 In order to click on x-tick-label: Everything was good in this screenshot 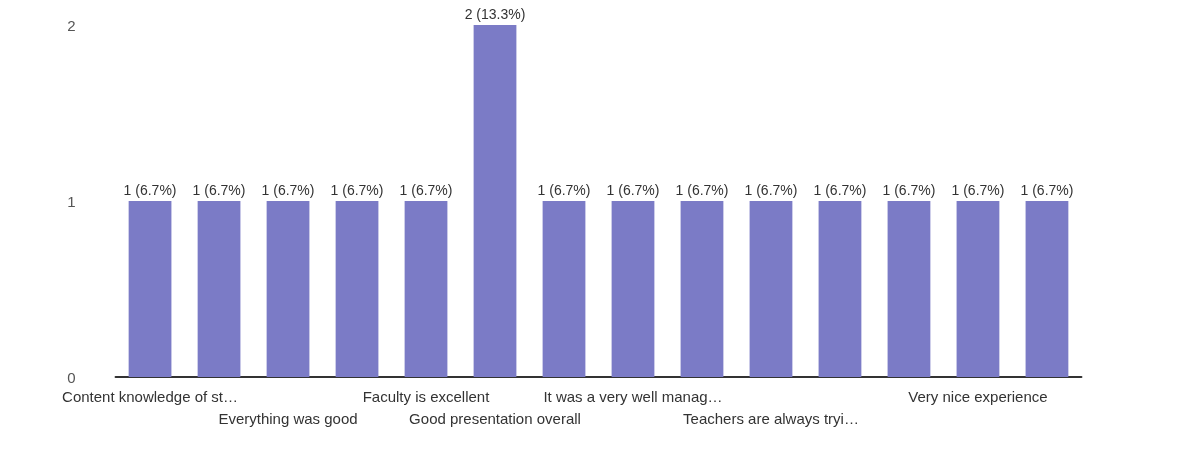, I will do `click(288, 418)`.